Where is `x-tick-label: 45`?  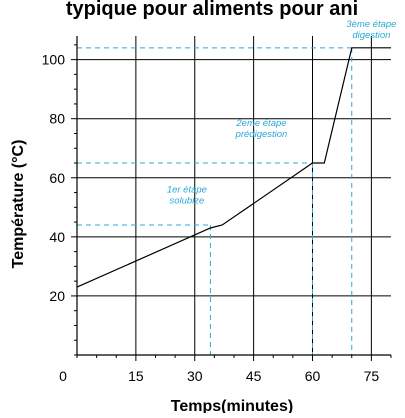
x-tick-label: 45 is located at coordinates (254, 376).